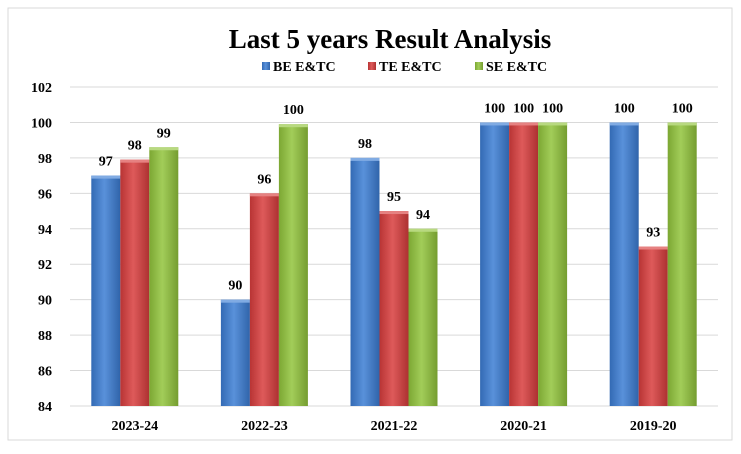  I want to click on y-axis: 84 86 88 90 92 94 96 98 100 102, so click(41, 248).